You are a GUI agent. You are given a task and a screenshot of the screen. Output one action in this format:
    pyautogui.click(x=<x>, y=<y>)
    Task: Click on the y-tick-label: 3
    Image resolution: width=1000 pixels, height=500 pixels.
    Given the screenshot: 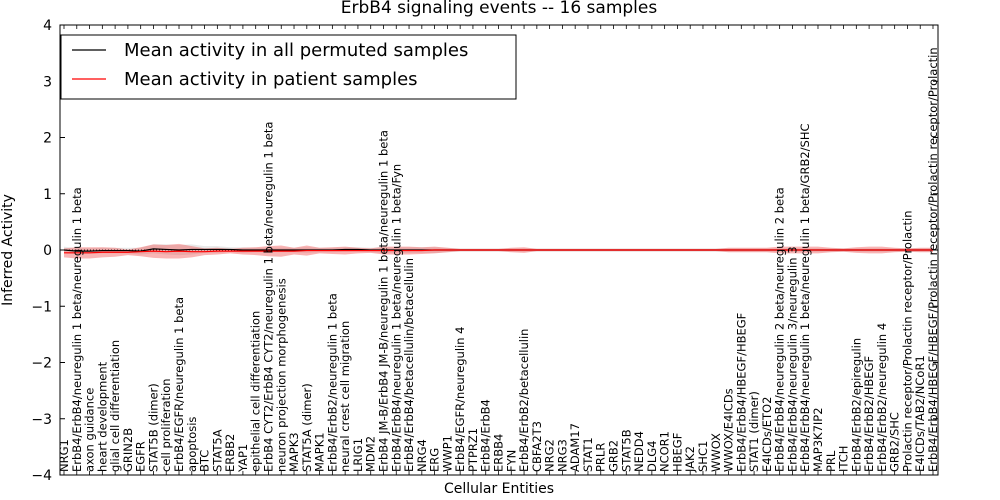 What is the action you would take?
    pyautogui.click(x=47, y=82)
    